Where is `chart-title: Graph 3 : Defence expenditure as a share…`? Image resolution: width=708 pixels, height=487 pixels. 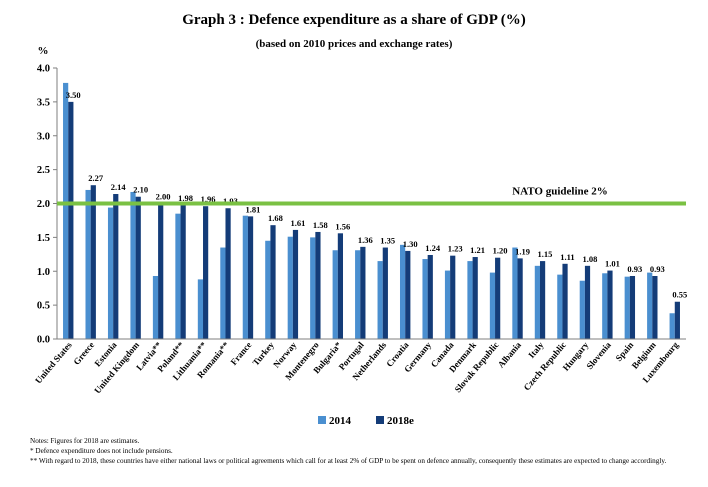 chart-title: Graph 3 : Defence expenditure as a share… is located at coordinates (354, 20).